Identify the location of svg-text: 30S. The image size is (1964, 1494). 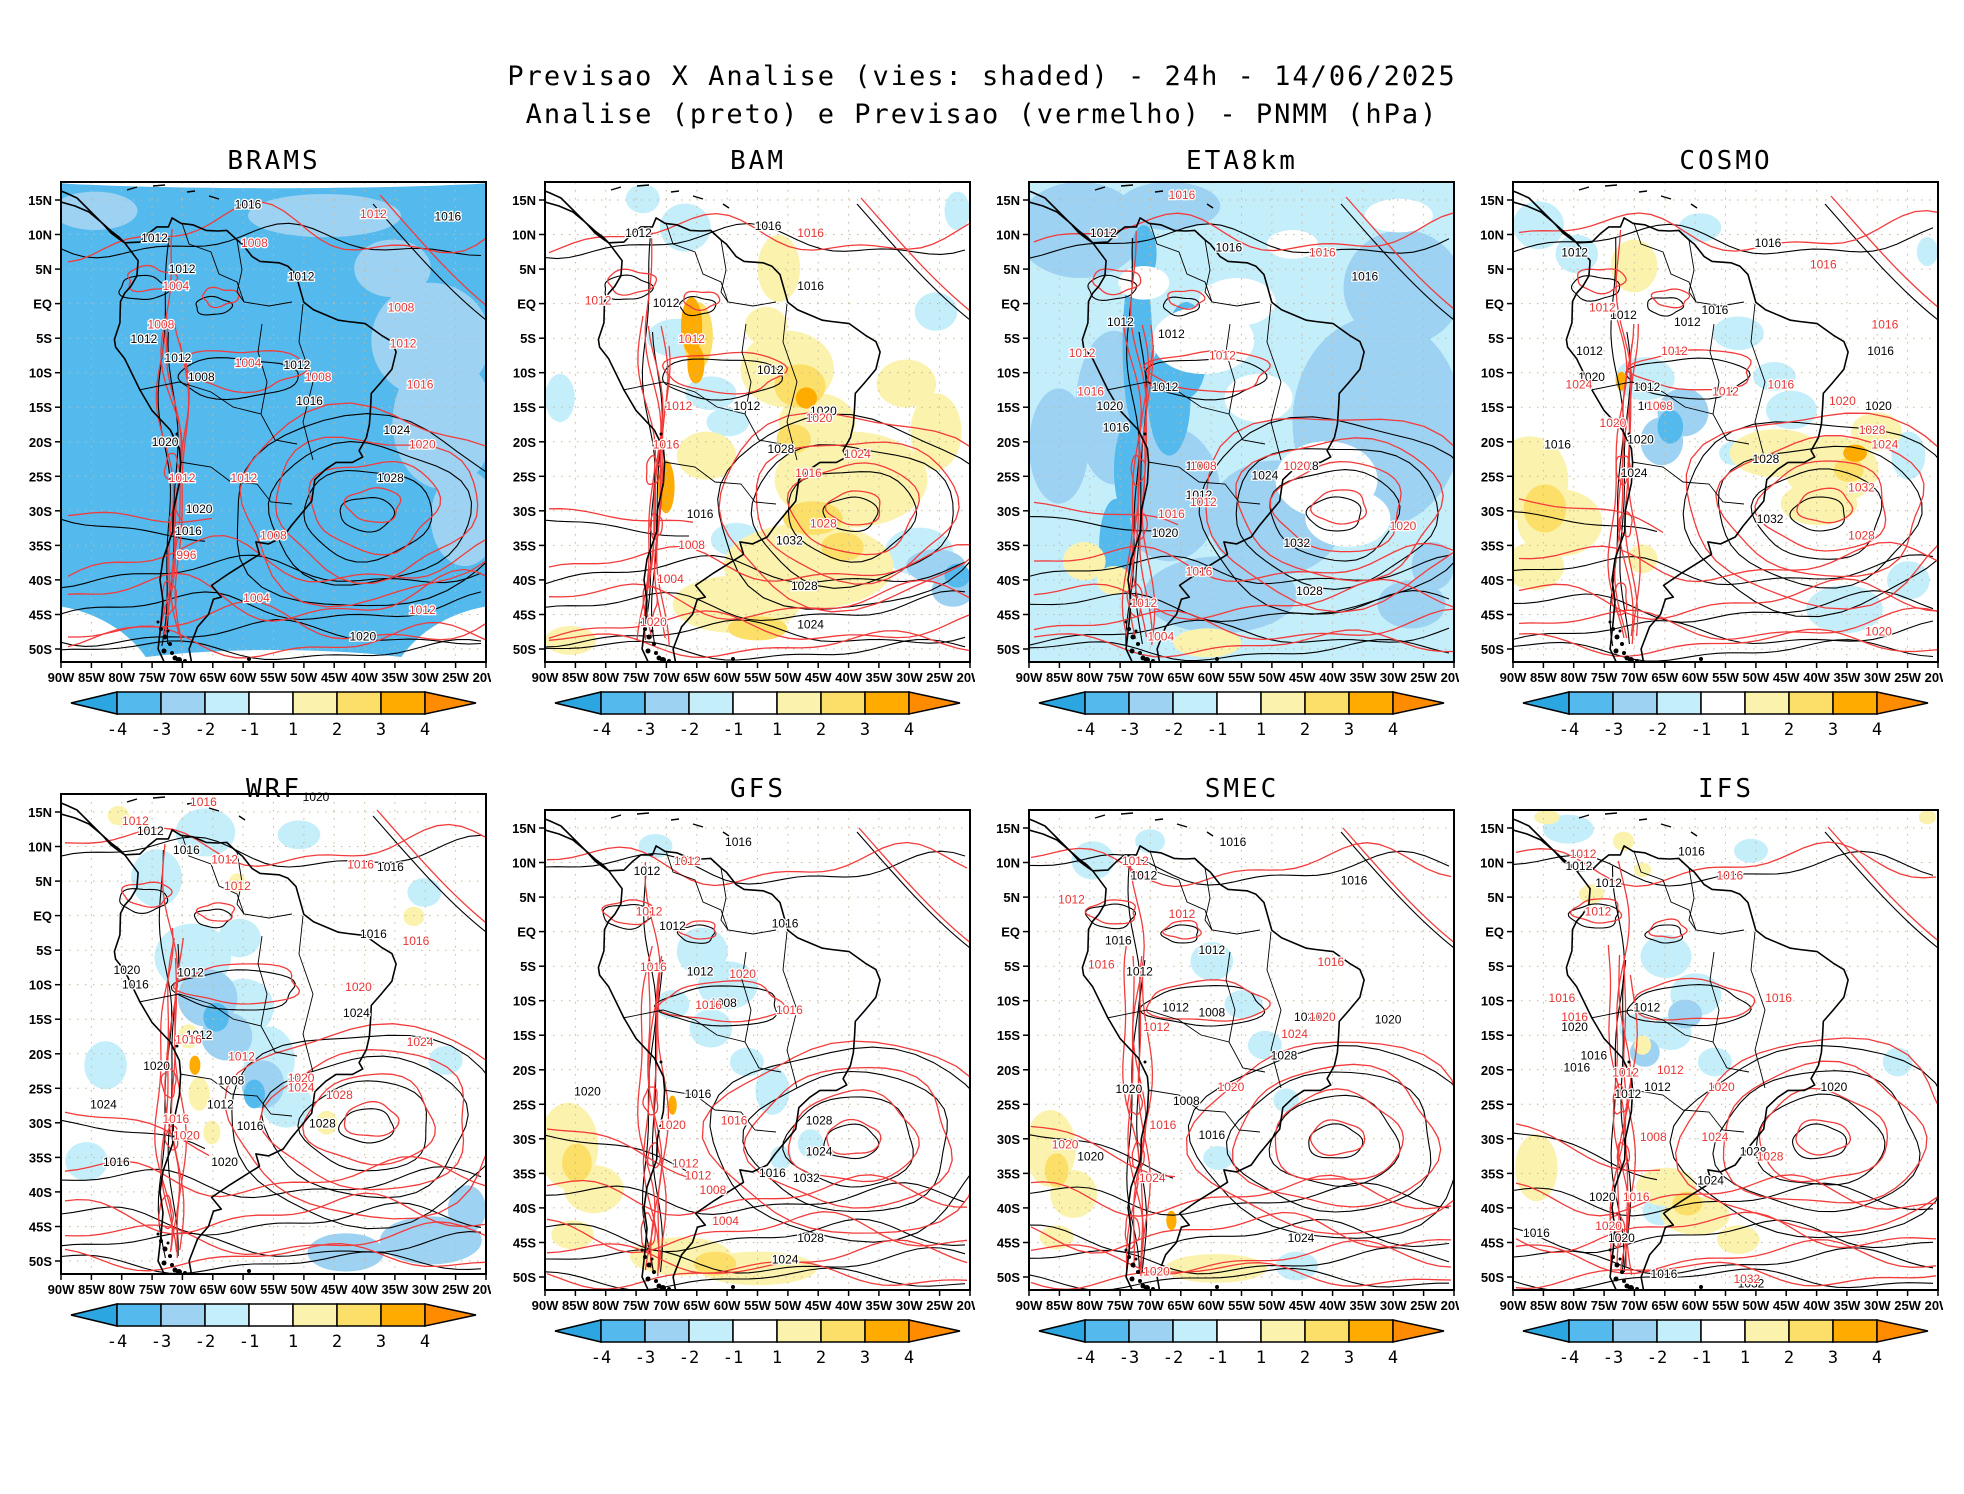
(40, 1123).